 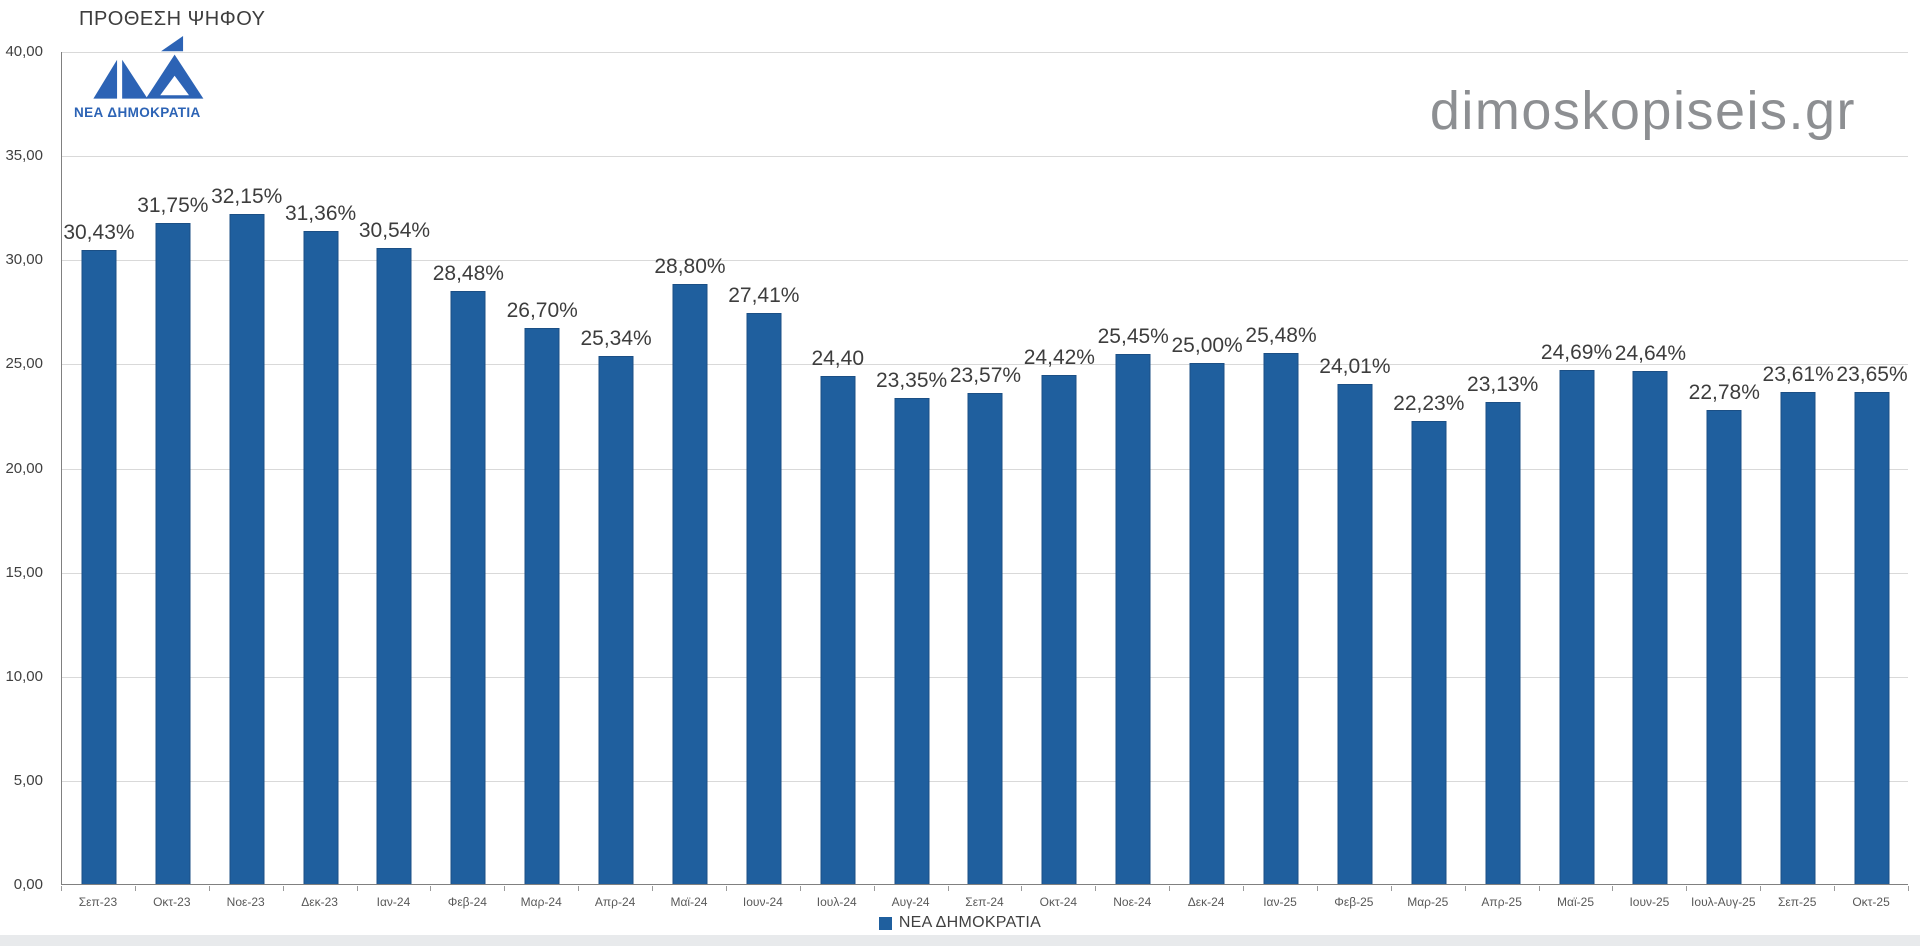 What do you see at coordinates (1355, 634) in the screenshot?
I see `bar-Φεβ-25` at bounding box center [1355, 634].